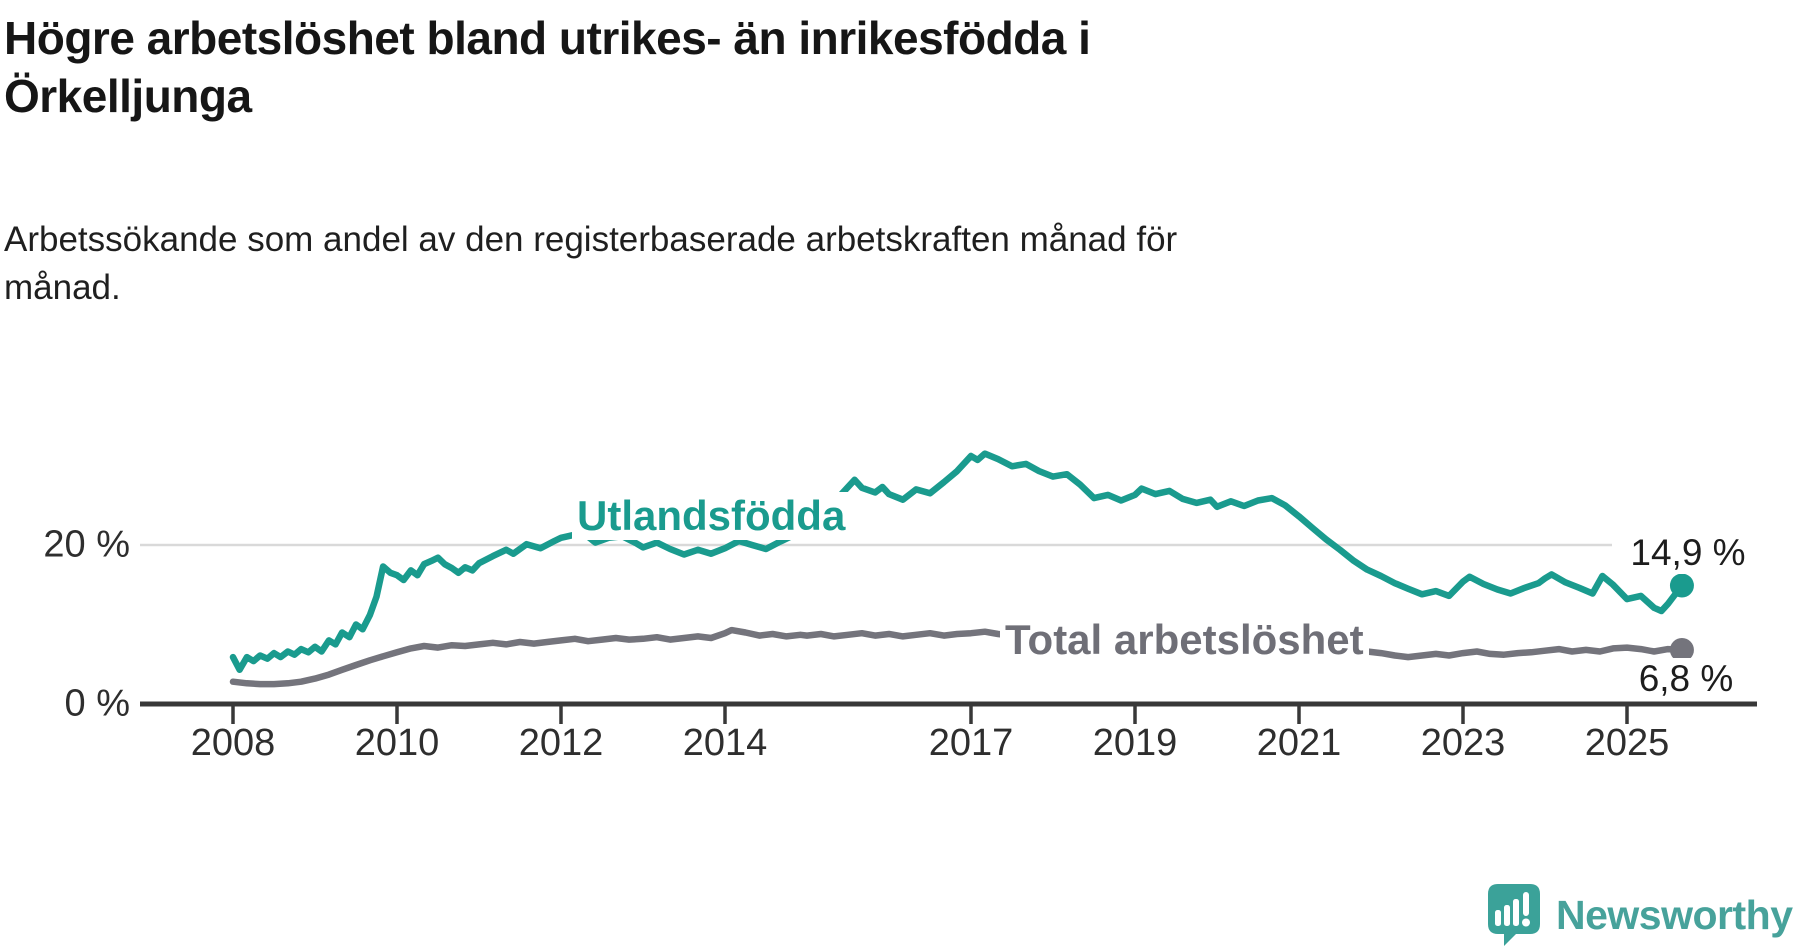  What do you see at coordinates (1688, 553) in the screenshot?
I see `end-value-label-utlandsfodda: 14,9 %` at bounding box center [1688, 553].